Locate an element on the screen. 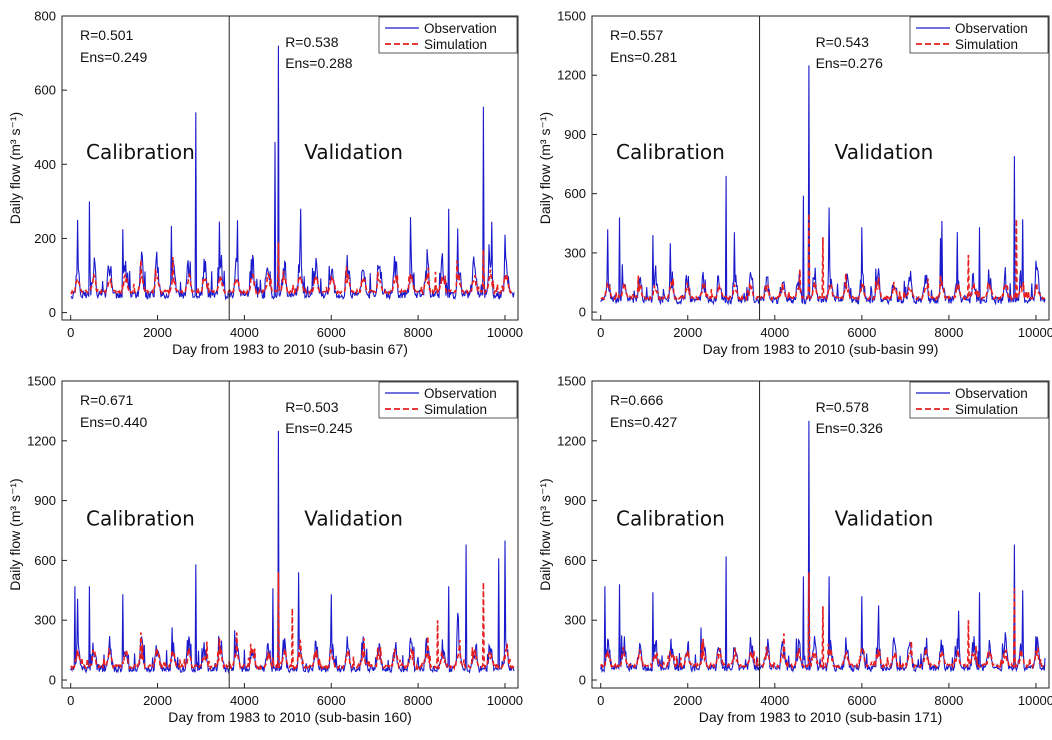 The image size is (1052, 740). validation-ens: Ens=0.276 is located at coordinates (850, 63).